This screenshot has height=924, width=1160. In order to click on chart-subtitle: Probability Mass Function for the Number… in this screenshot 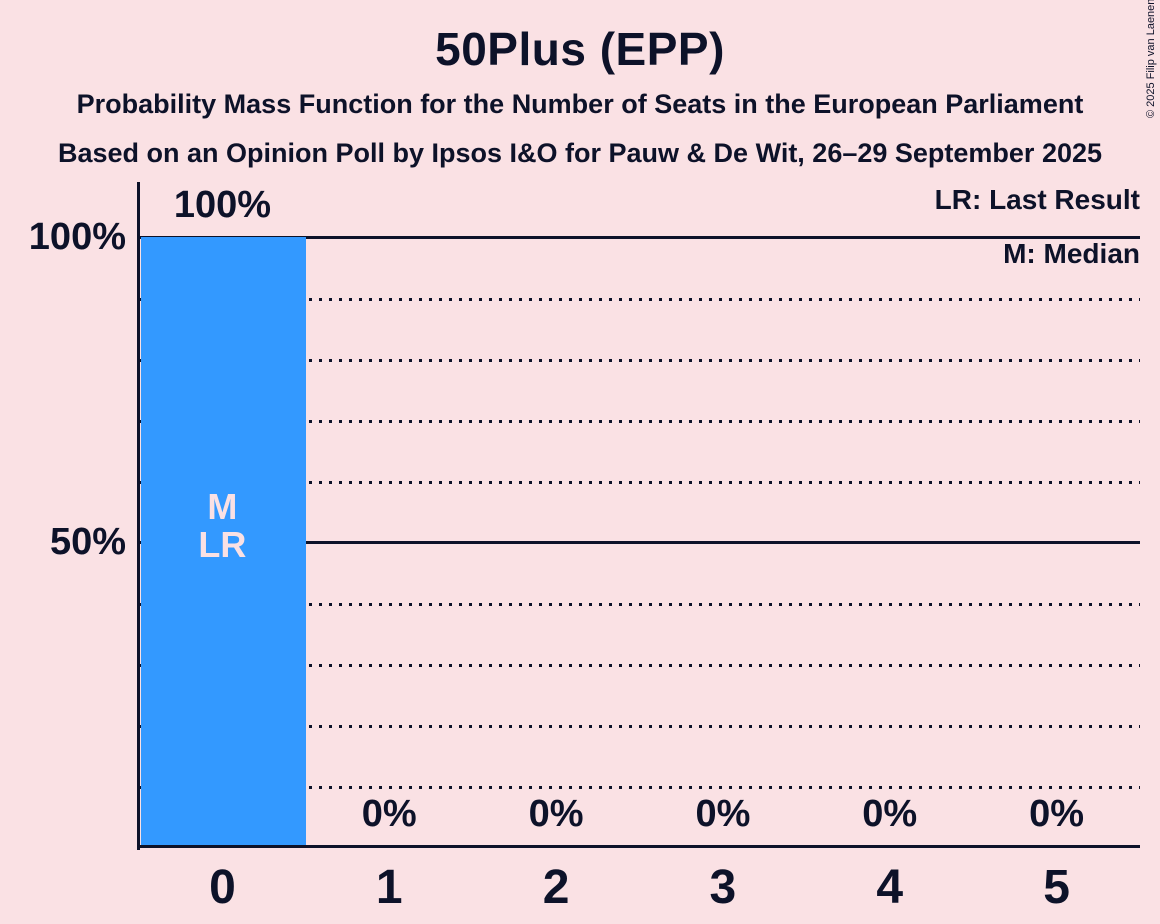, I will do `click(580, 104)`.